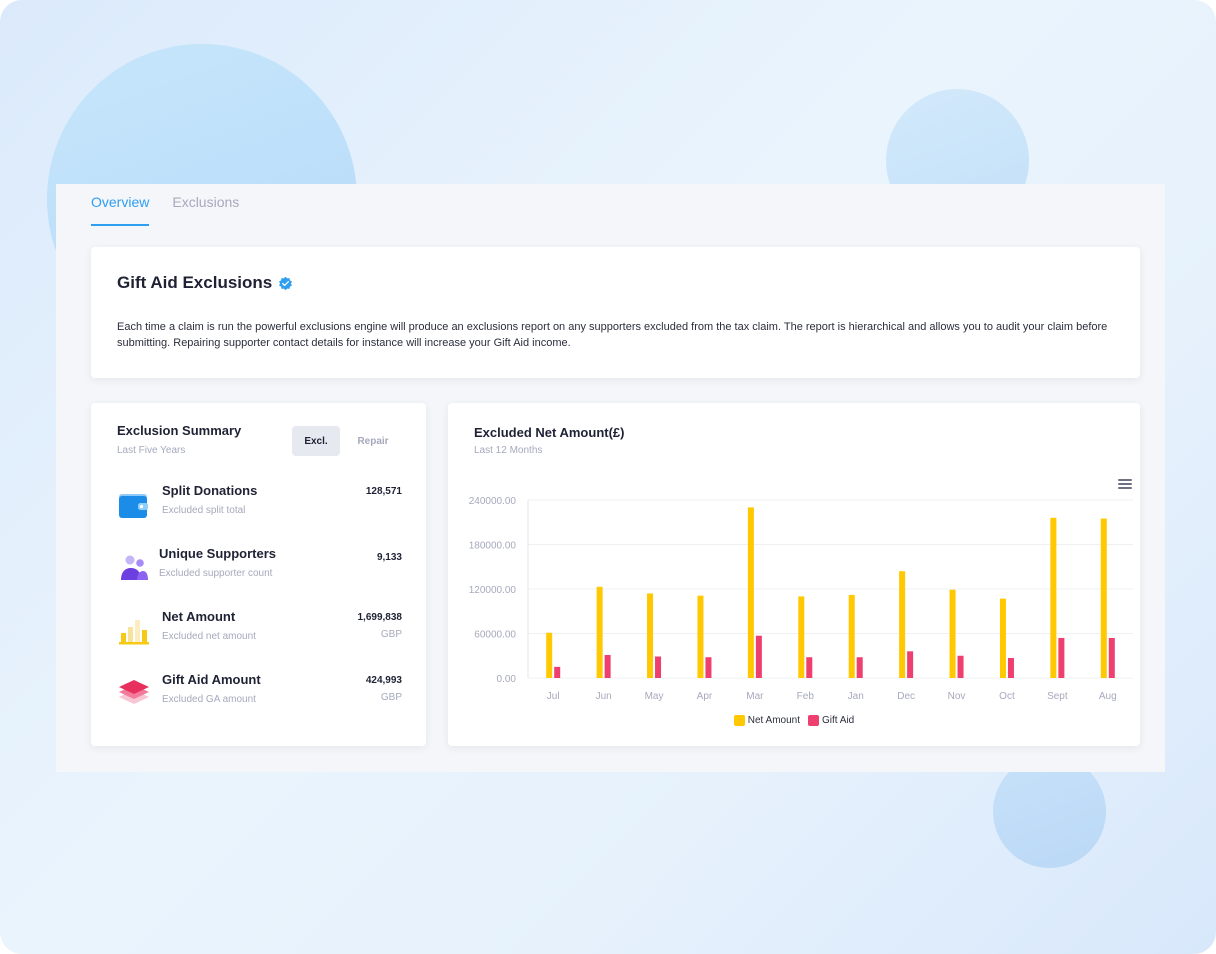 This screenshot has width=1216, height=954. I want to click on chart-subtitle: Last 12 Months, so click(508, 450).